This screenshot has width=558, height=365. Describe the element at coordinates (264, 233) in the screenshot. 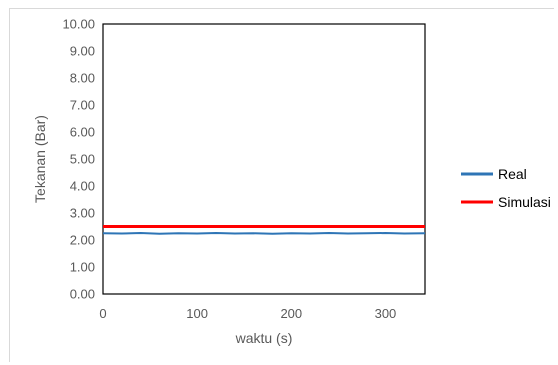

I see `series-line-real` at that location.